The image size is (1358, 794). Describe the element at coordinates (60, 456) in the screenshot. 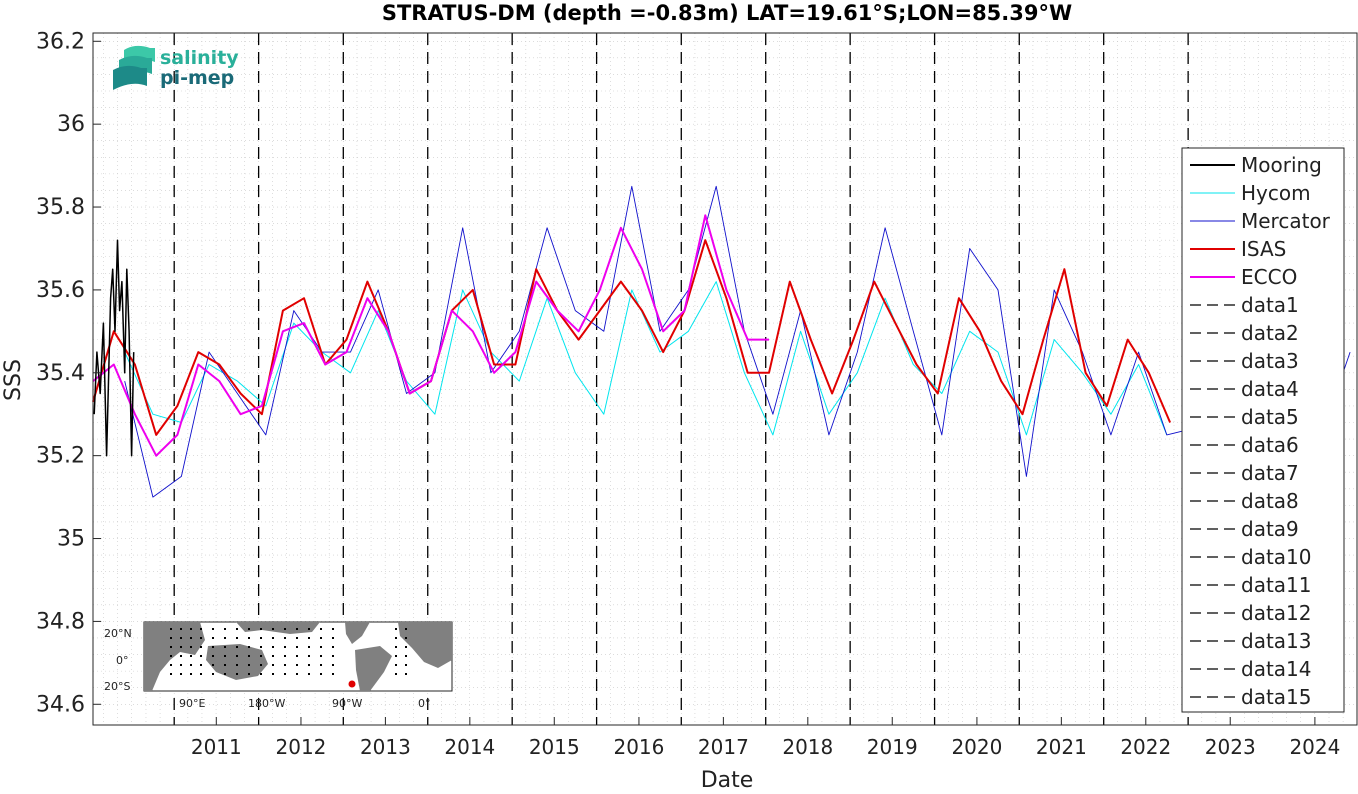

I see `y-tick-label: 35.2` at that location.